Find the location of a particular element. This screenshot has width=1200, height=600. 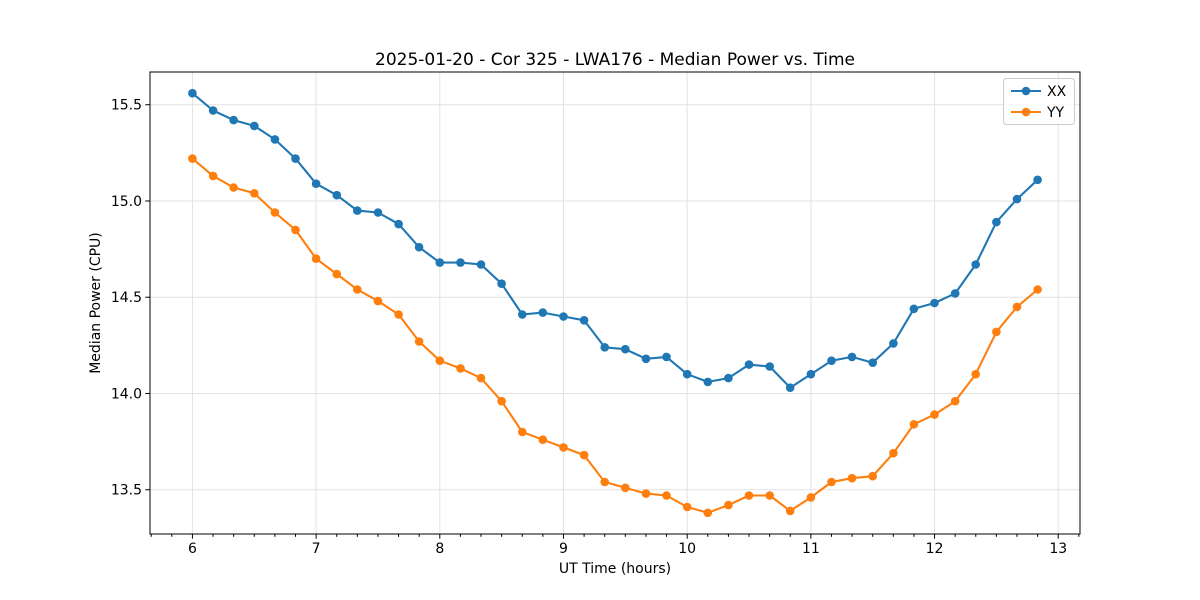

x-tick-label: 10 is located at coordinates (687, 549).